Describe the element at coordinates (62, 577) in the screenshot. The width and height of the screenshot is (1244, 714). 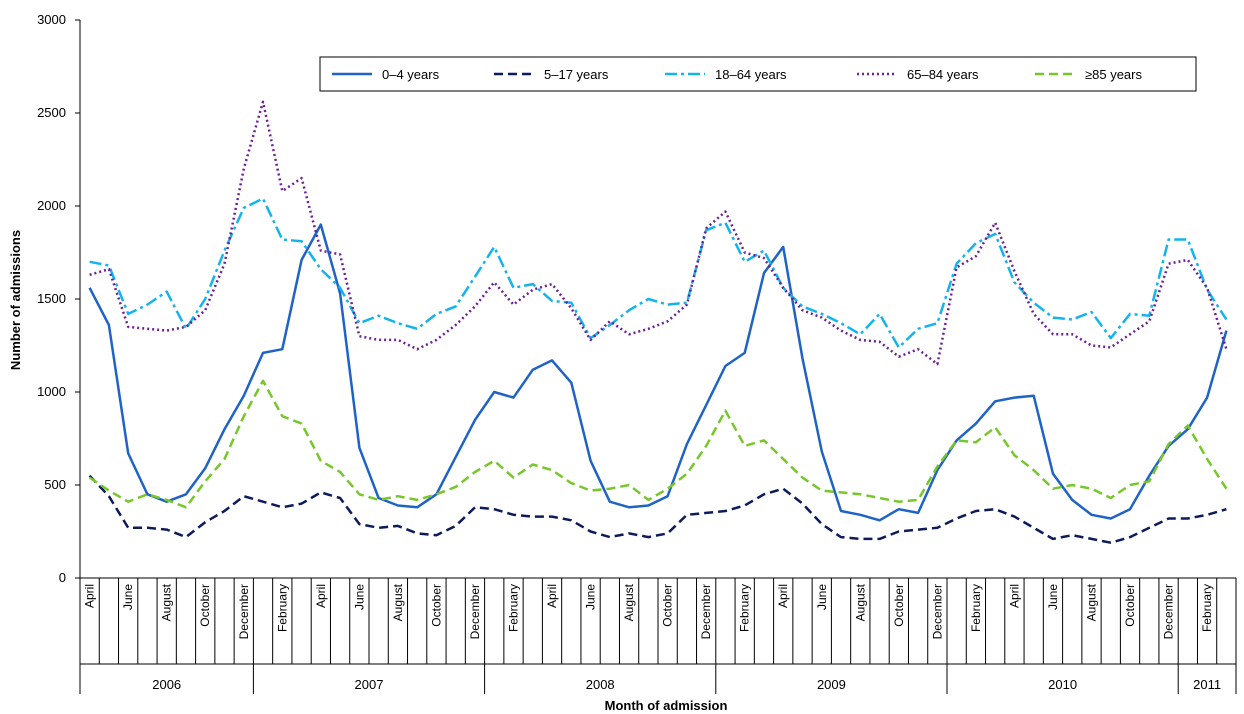
I see `y-tick-label: 0` at that location.